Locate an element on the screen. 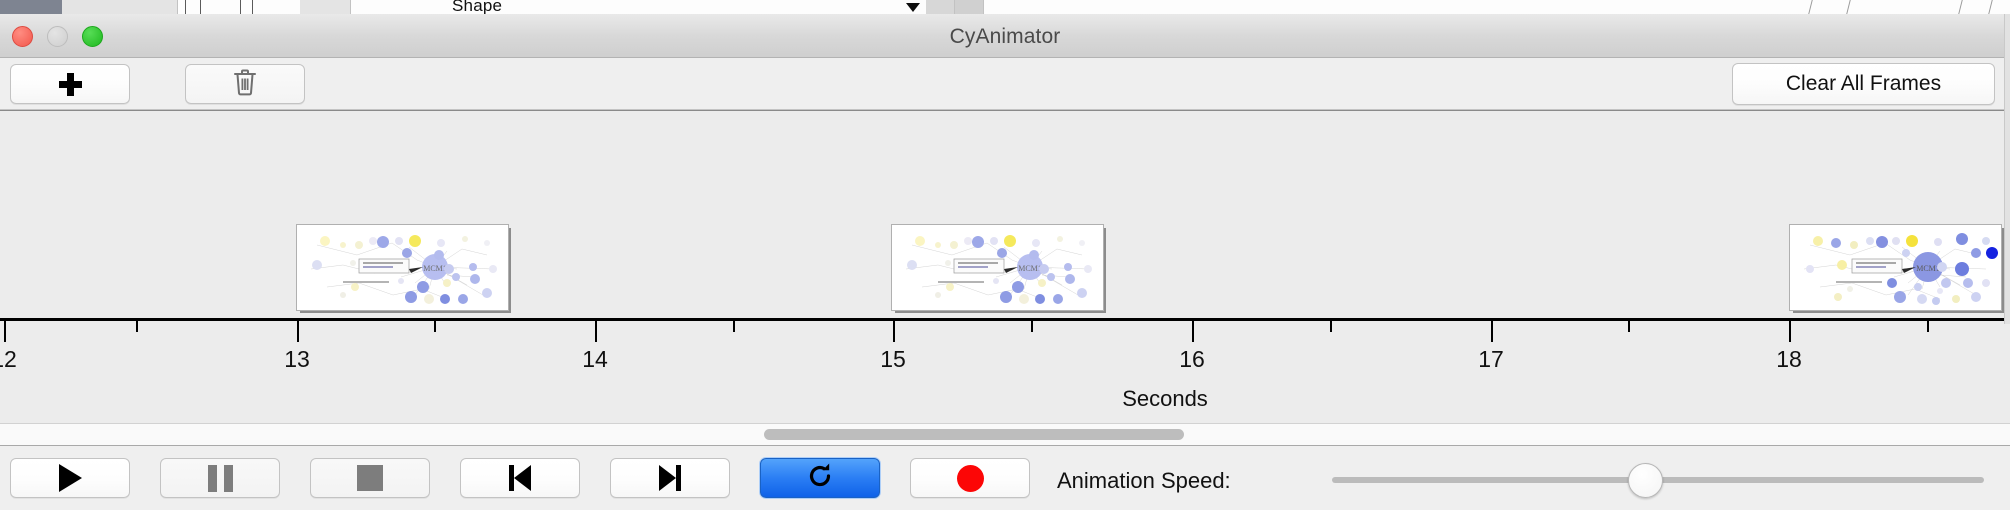 The width and height of the screenshot is (2010, 510). clear-all-frames-button: Clear All Frames is located at coordinates (1863, 84).